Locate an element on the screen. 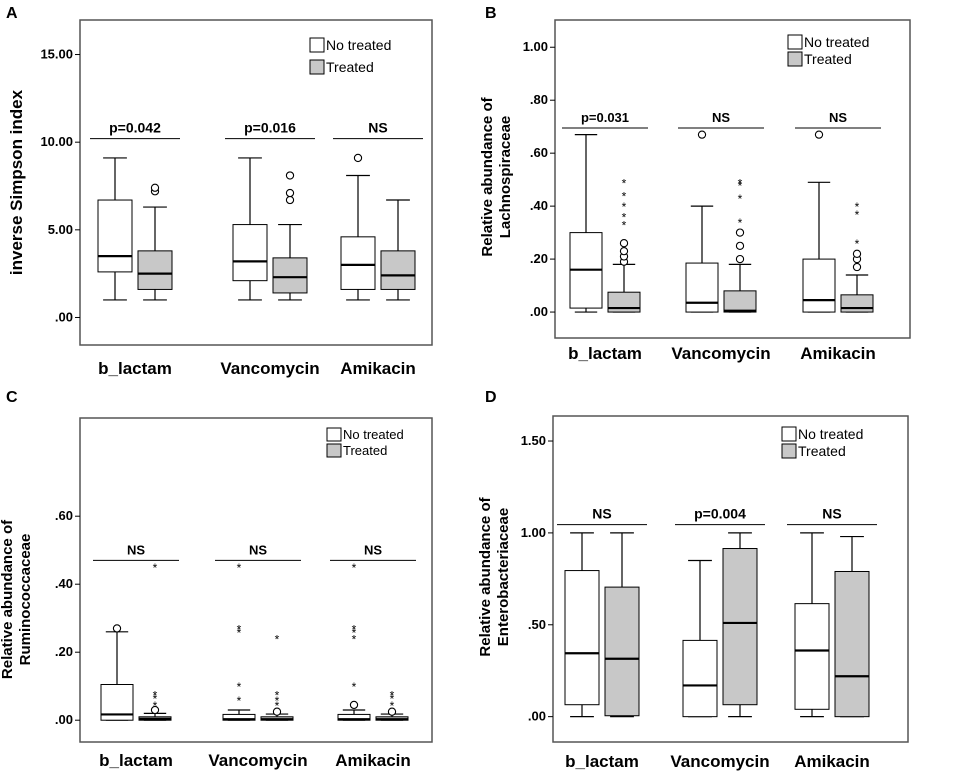 Image resolution: width=965 pixels, height=777 pixels. significance-label: p=0.004 is located at coordinates (720, 514).